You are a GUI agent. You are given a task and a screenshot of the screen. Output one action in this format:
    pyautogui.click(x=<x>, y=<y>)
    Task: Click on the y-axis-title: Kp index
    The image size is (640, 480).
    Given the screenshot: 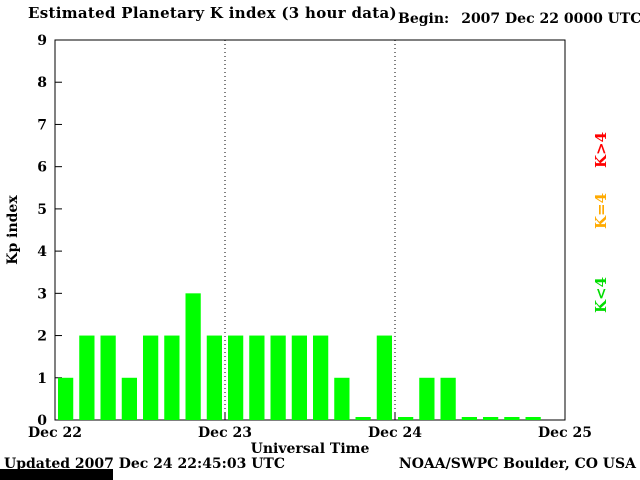 What is the action you would take?
    pyautogui.click(x=13, y=230)
    